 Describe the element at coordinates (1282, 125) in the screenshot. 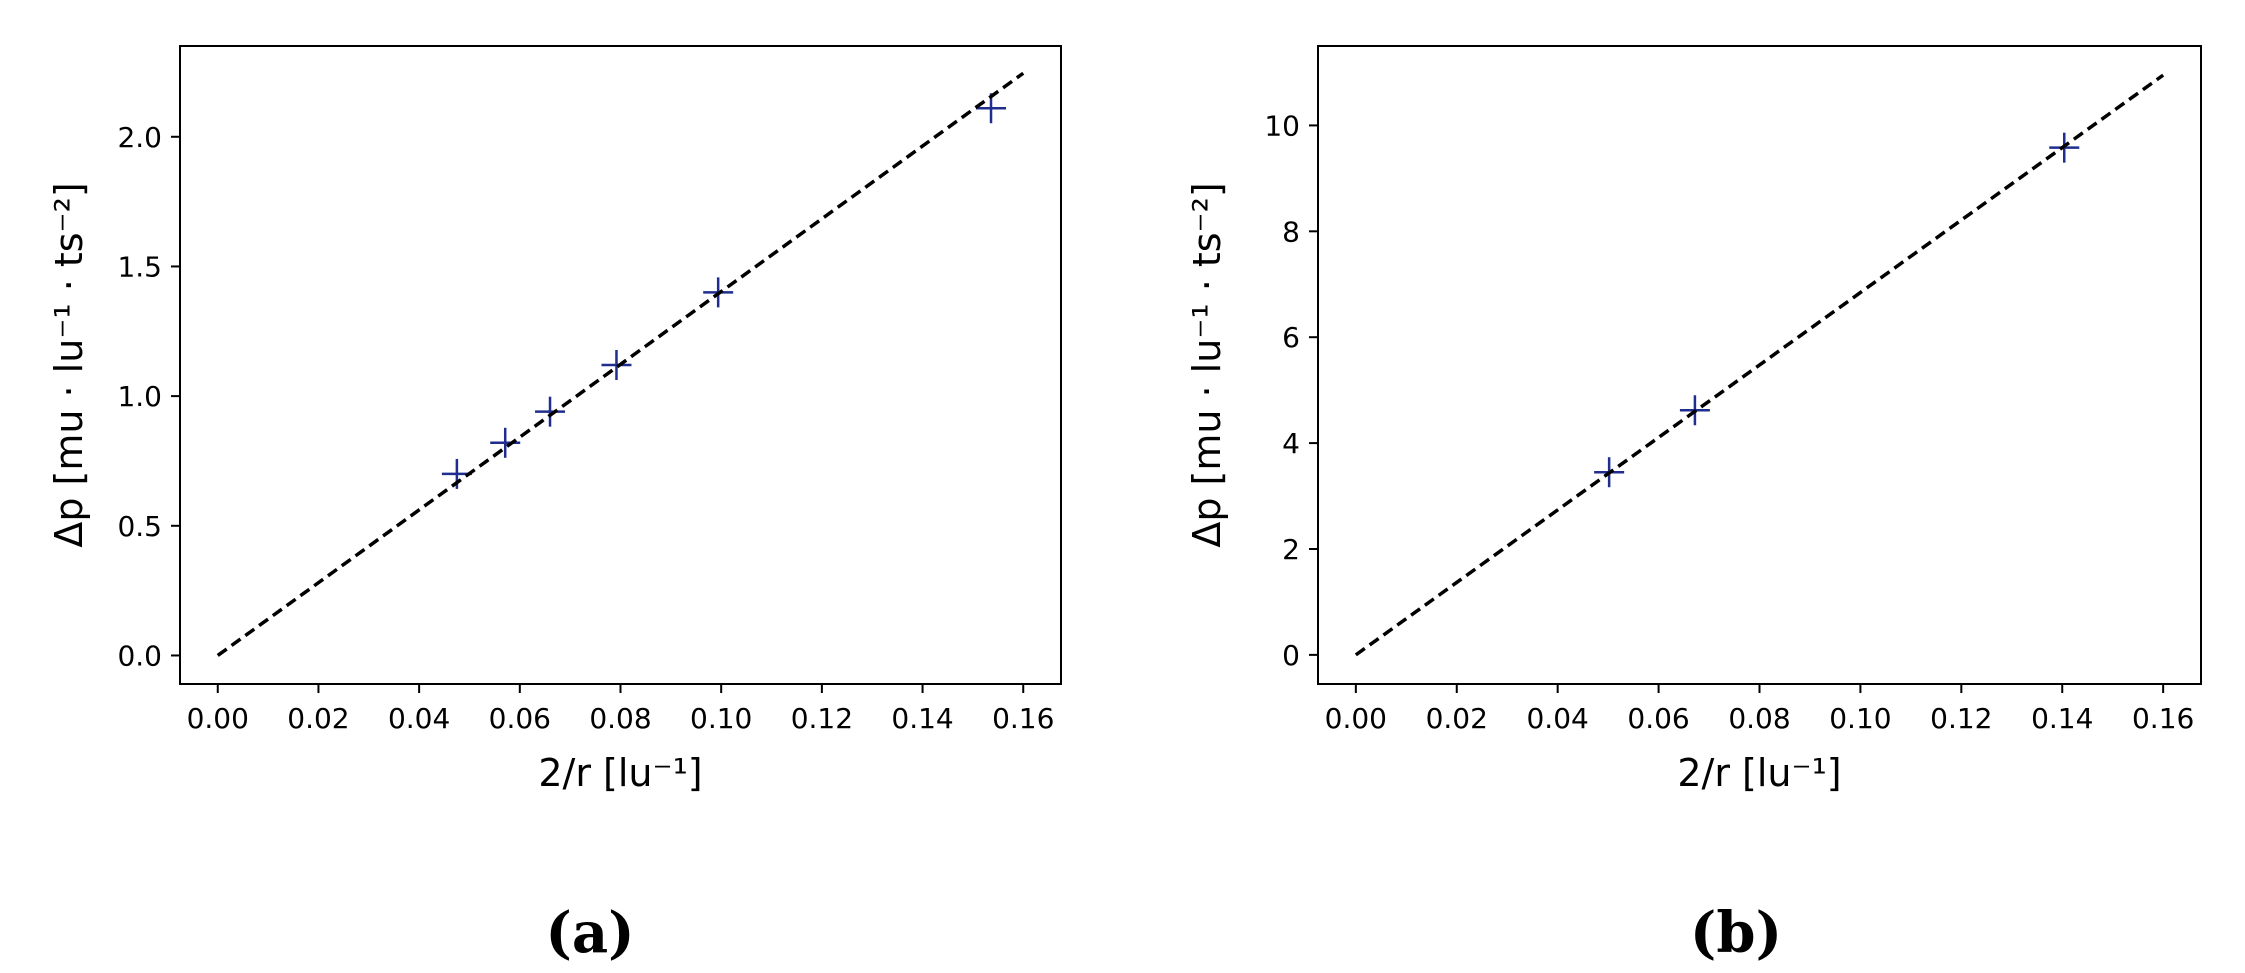

I see `y-tick-label: 10` at that location.